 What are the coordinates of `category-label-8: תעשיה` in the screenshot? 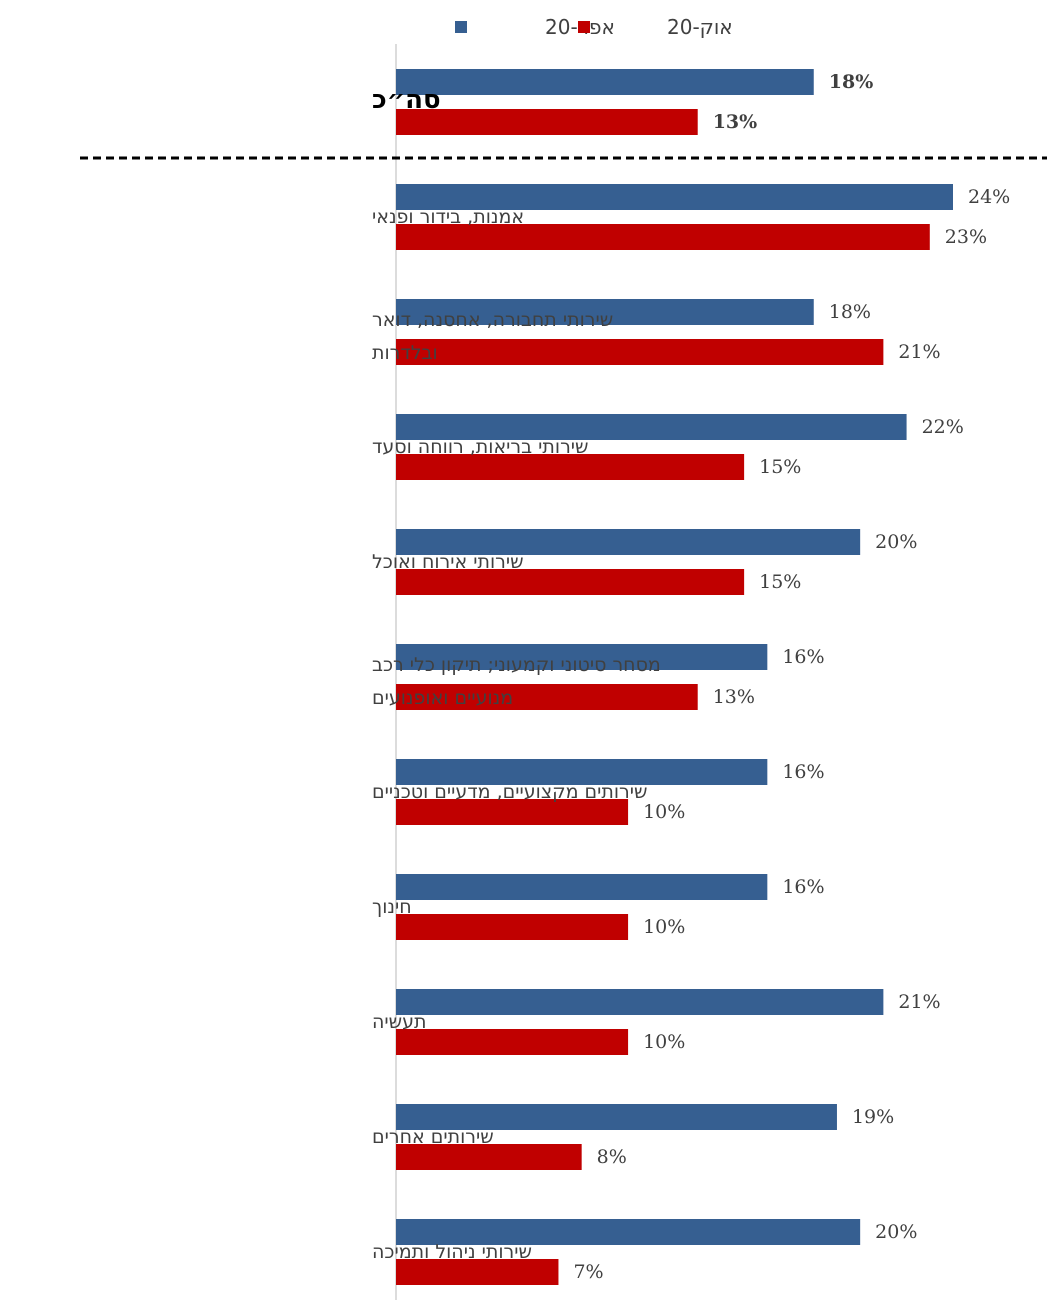 It's located at (399, 1022).